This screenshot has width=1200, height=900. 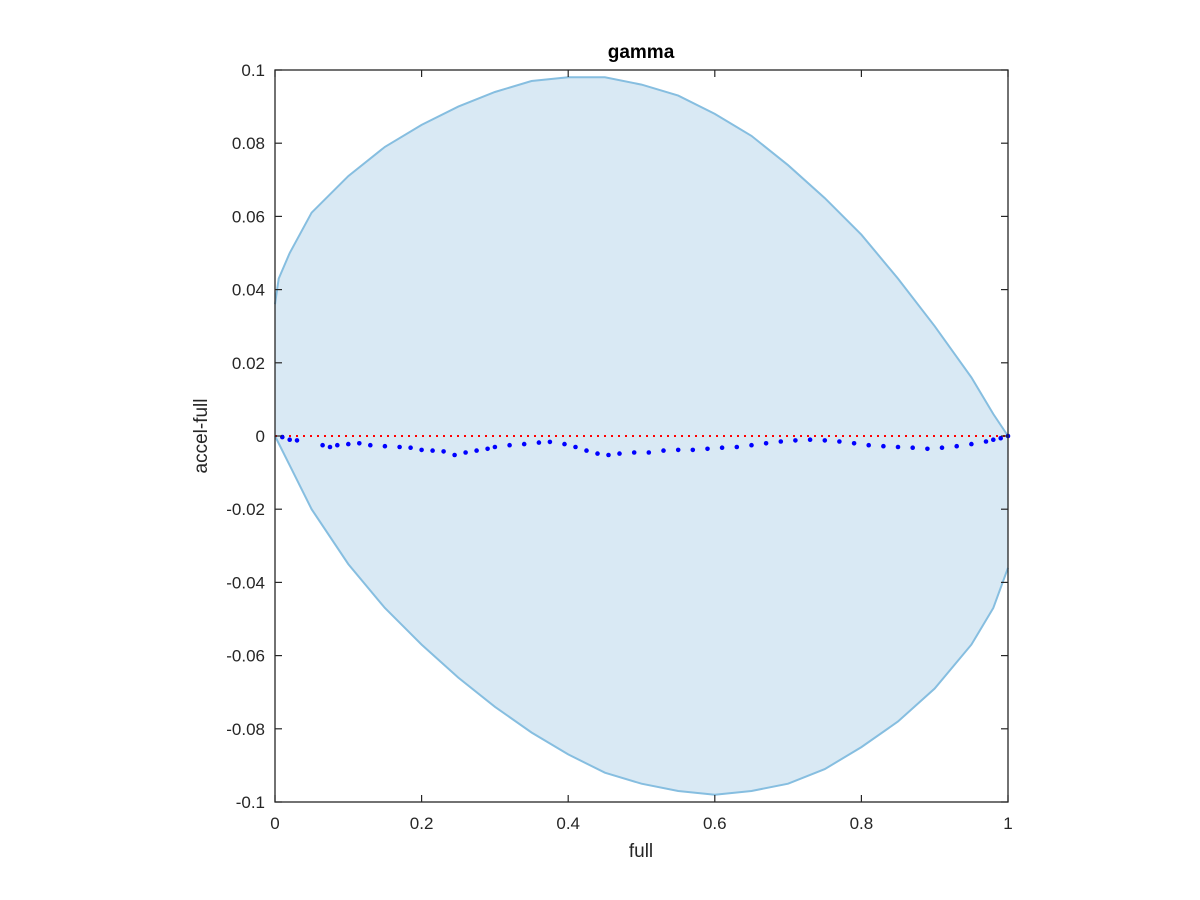 What do you see at coordinates (862, 823) in the screenshot?
I see `x-tick-label: 0.8` at bounding box center [862, 823].